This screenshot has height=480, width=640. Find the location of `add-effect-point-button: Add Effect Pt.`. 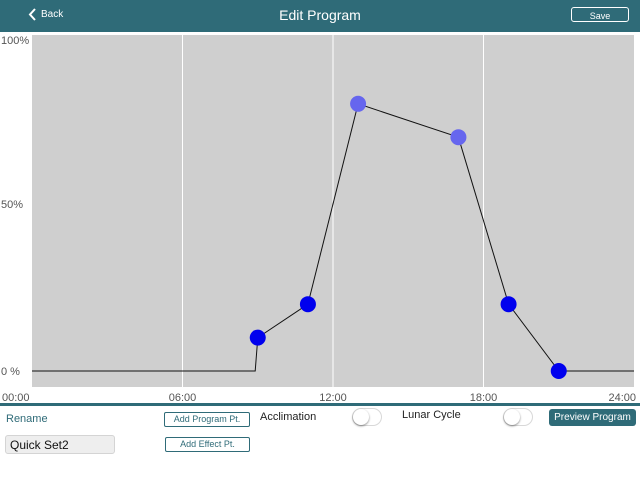

add-effect-point-button: Add Effect Pt. is located at coordinates (207, 444).